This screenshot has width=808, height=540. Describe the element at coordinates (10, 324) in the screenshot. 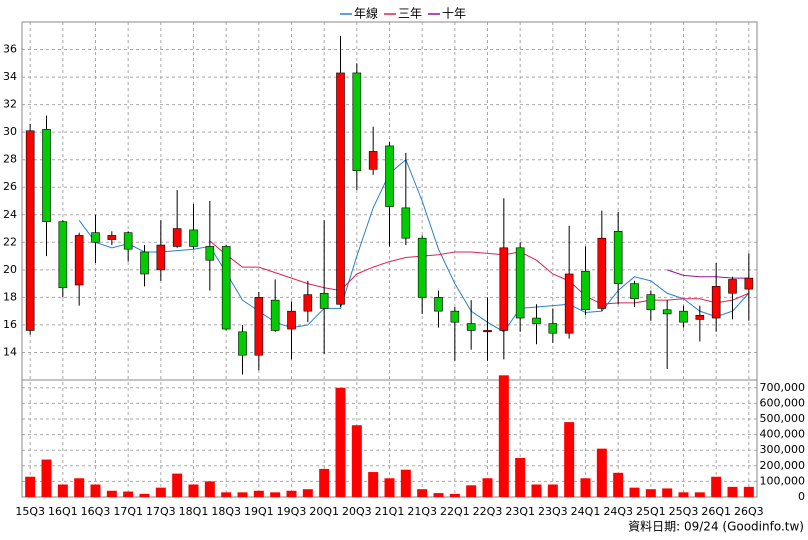

I see `y-tick-label: 16` at that location.